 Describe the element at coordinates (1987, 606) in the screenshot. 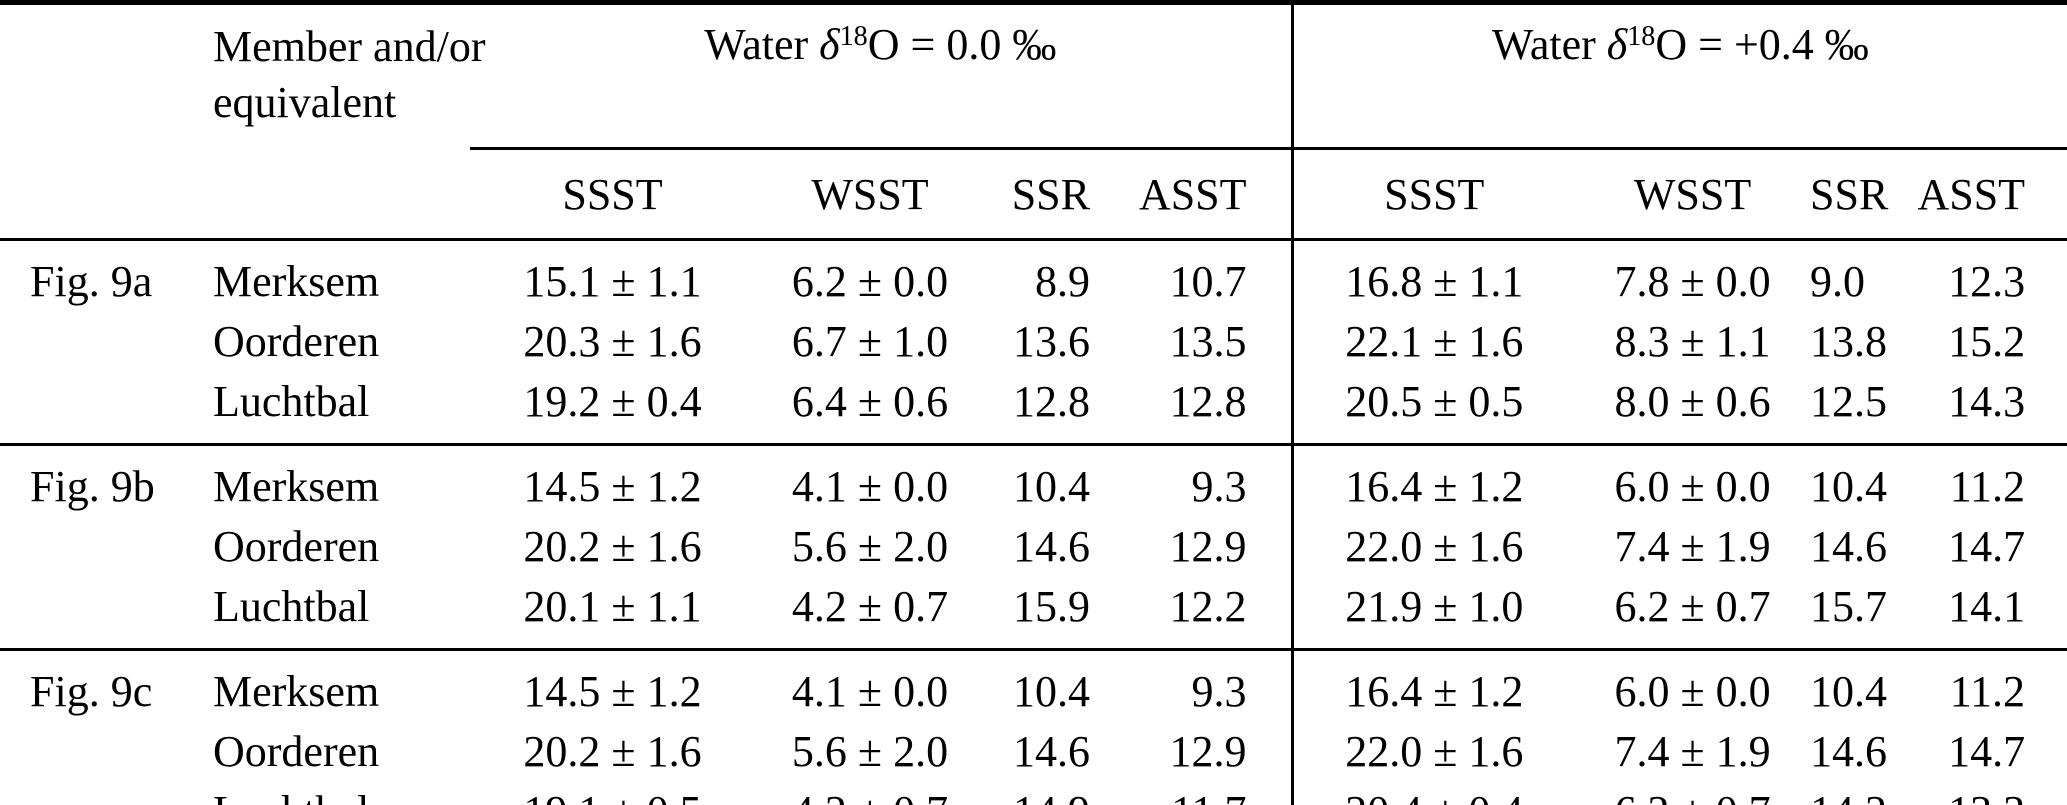

I see `value-cell: 14.1` at that location.